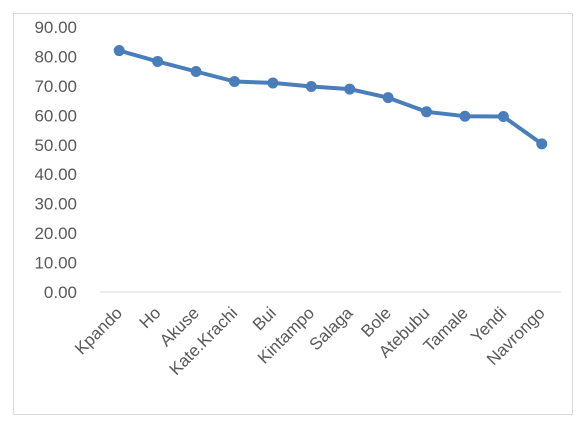 Image resolution: width=584 pixels, height=428 pixels. Describe the element at coordinates (55, 174) in the screenshot. I see `y-tick-label: 40.00` at that location.